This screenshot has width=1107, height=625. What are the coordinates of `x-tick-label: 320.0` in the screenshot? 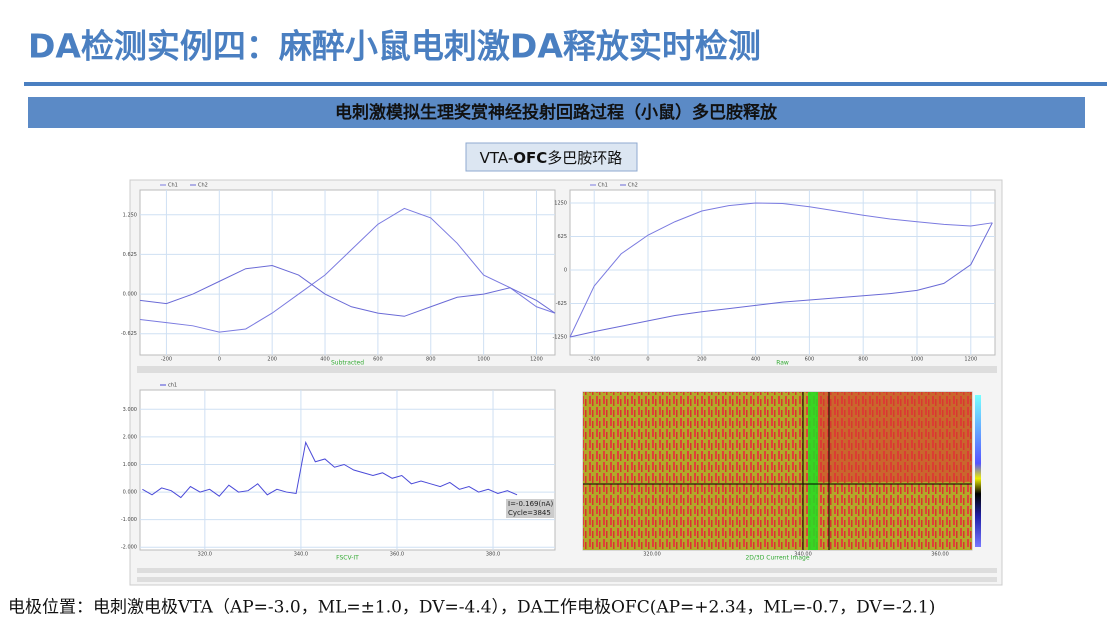 It's located at (205, 555).